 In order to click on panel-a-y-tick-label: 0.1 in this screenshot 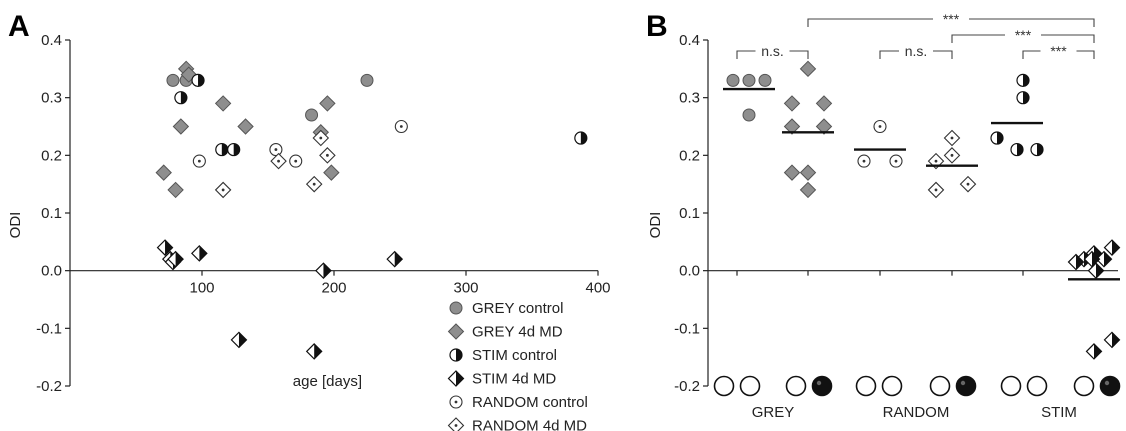, I will do `click(51, 213)`.